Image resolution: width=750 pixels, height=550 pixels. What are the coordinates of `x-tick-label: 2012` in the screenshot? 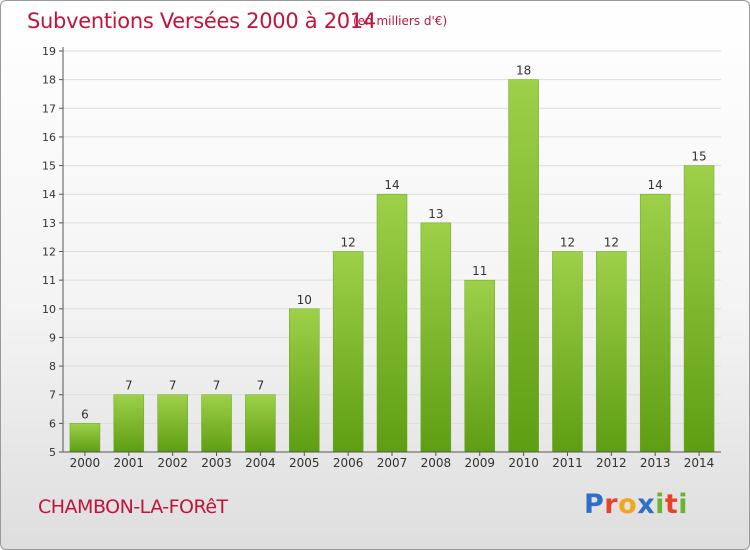 It's located at (611, 463).